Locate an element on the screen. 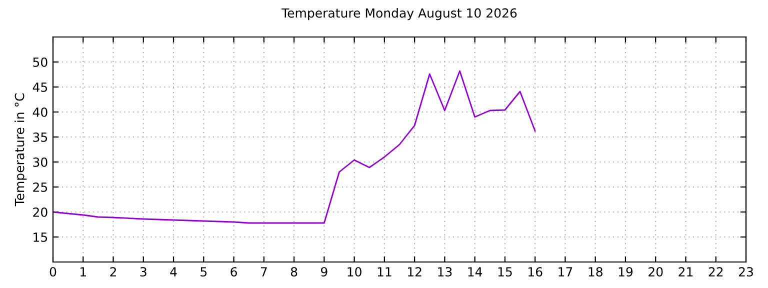 The width and height of the screenshot is (768, 288). x-tick-label: 6 is located at coordinates (233, 272).